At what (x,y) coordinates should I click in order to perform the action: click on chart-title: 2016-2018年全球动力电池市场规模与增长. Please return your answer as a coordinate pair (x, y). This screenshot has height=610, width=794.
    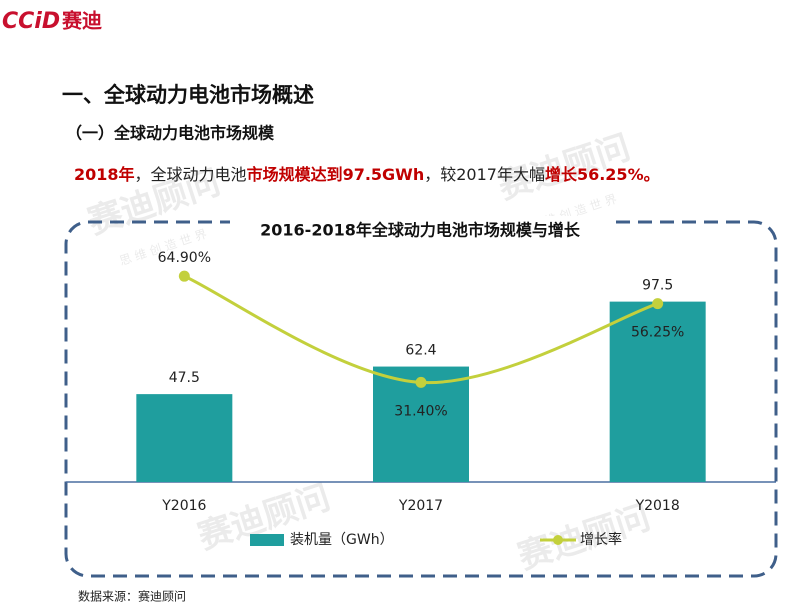
    Looking at the image, I should click on (420, 230).